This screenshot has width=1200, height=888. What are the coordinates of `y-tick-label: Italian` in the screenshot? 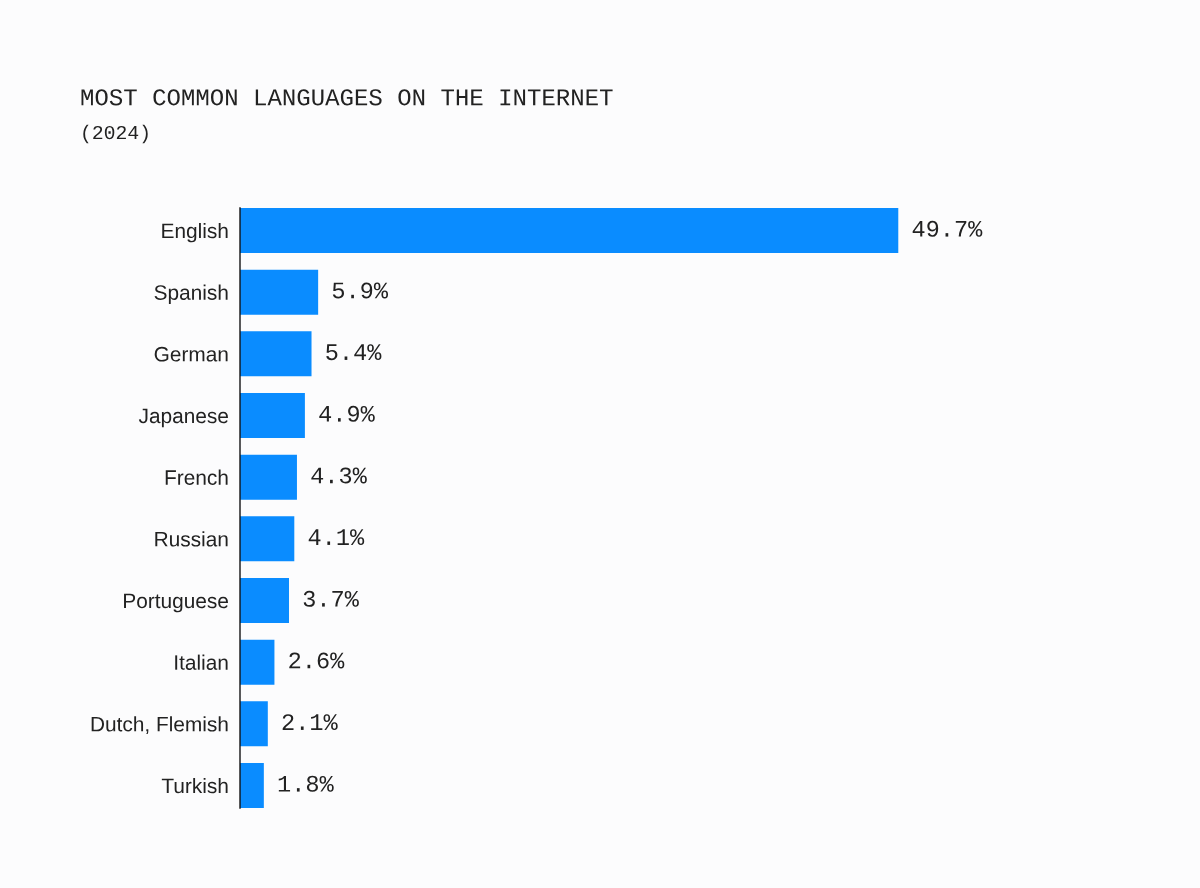 It's located at (201, 662).